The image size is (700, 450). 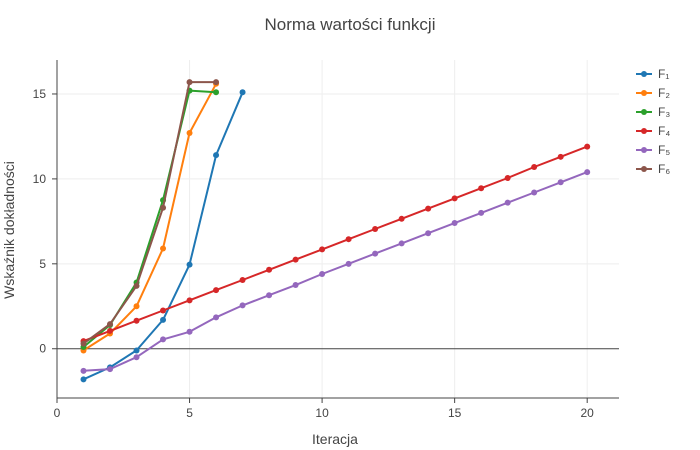 What do you see at coordinates (350, 24) in the screenshot?
I see `chart-title: Norma wartości funkcji` at bounding box center [350, 24].